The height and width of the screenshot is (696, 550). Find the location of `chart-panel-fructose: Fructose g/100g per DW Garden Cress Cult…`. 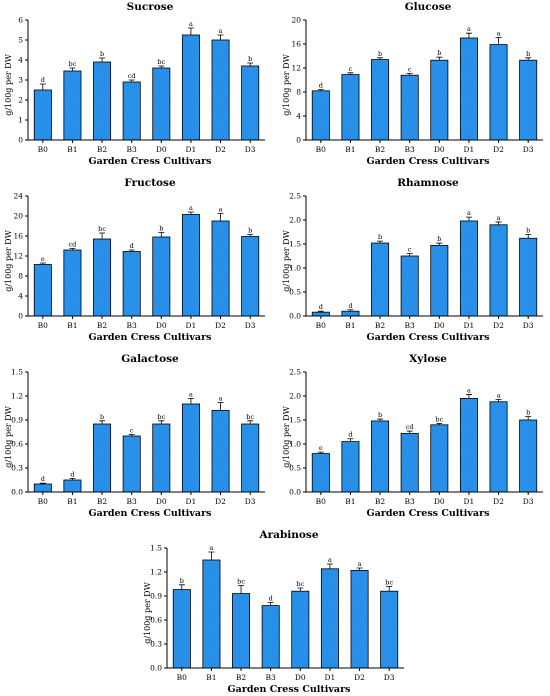

chart-panel-fructose: Fructose g/100g per DW Garden Cress Cult… is located at coordinates (135, 260).